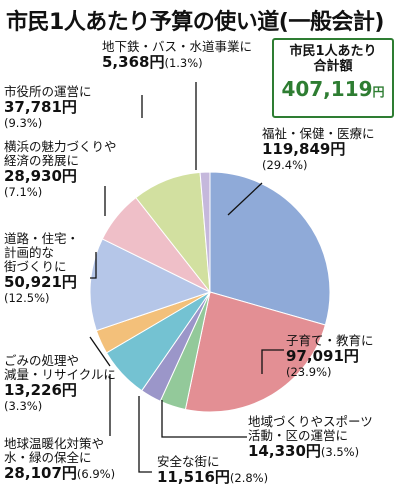 This screenshot has width=400, height=499. I want to click on slice-percent: (2.8%), so click(249, 478).